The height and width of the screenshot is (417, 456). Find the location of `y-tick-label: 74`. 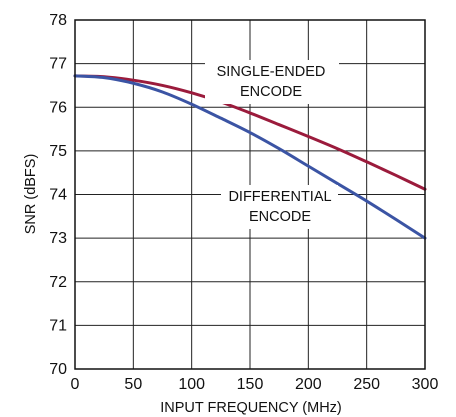

y-tick-label: 74 is located at coordinates (58, 195).